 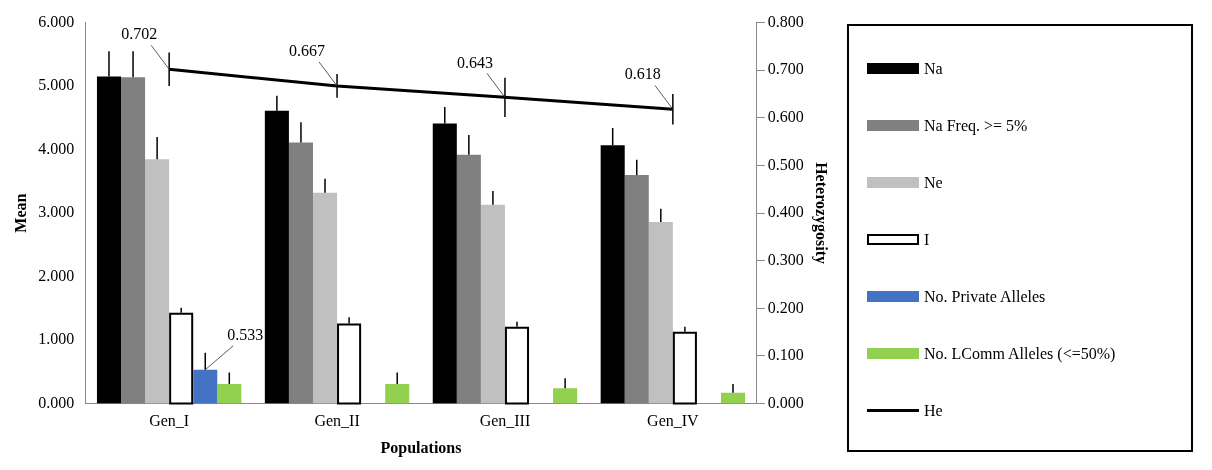 What do you see at coordinates (642, 74) in the screenshot?
I see `data-label: 0.618` at bounding box center [642, 74].